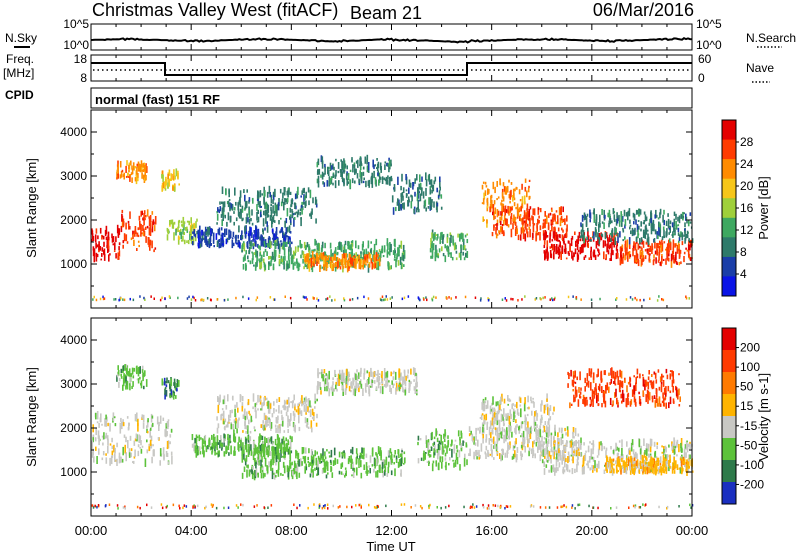  Describe the element at coordinates (617, 456) in the screenshot. I see `echo-band` at that location.